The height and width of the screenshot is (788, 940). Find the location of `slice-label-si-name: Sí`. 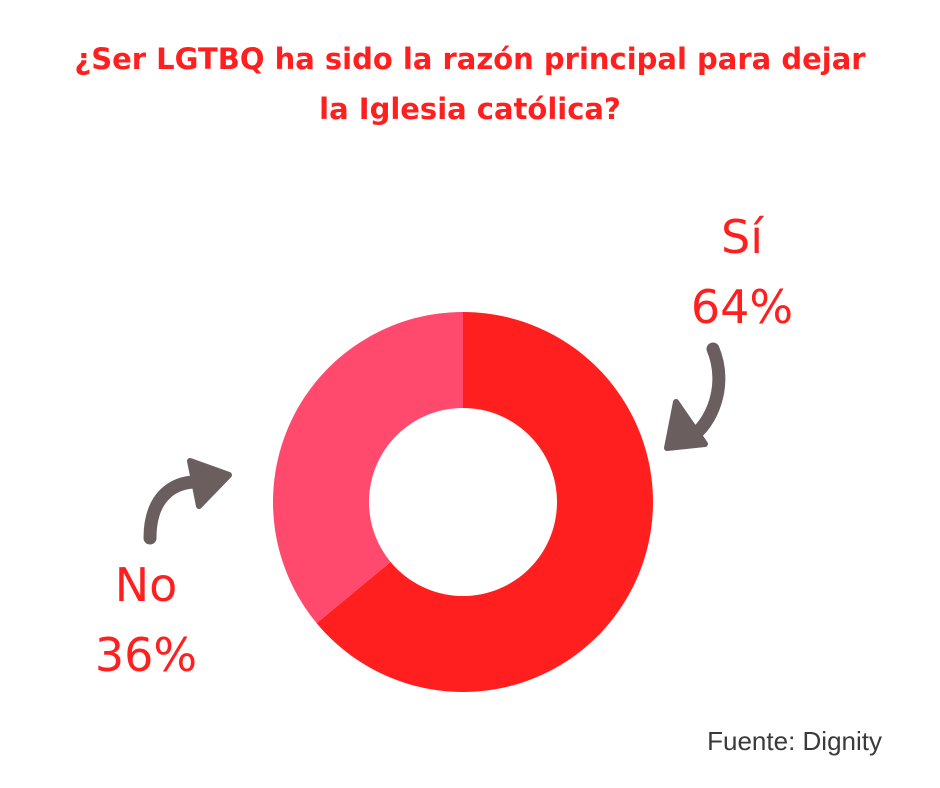

slice-label-si-name: Sí is located at coordinates (742, 237).